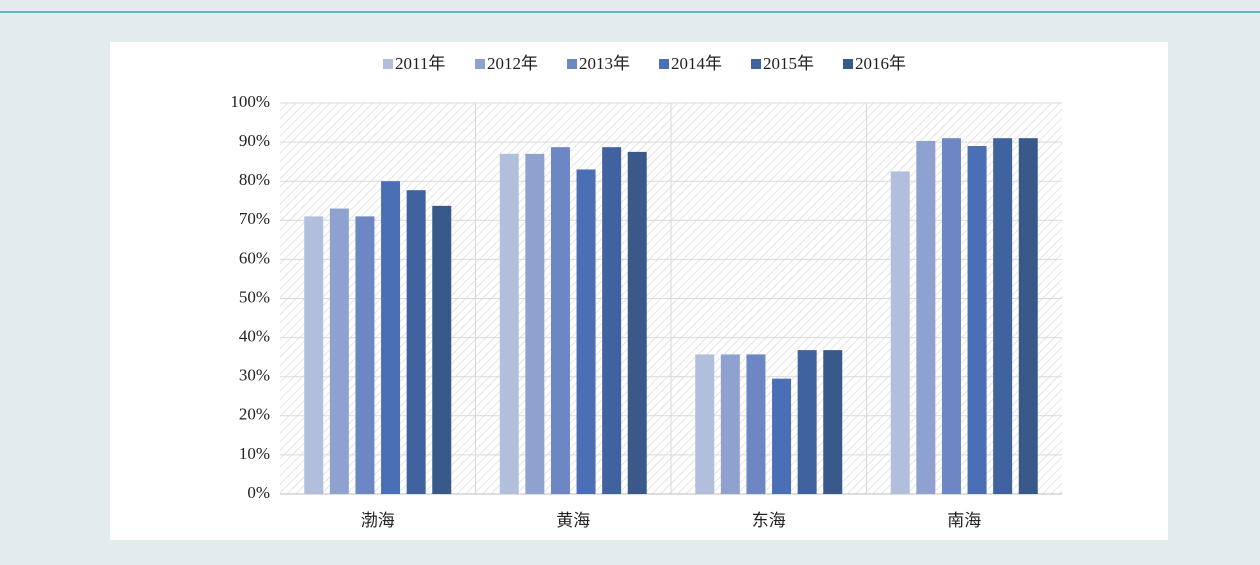 Image resolution: width=1260 pixels, height=565 pixels. What do you see at coordinates (880, 63) in the screenshot?
I see `legend-label: 2016年` at bounding box center [880, 63].